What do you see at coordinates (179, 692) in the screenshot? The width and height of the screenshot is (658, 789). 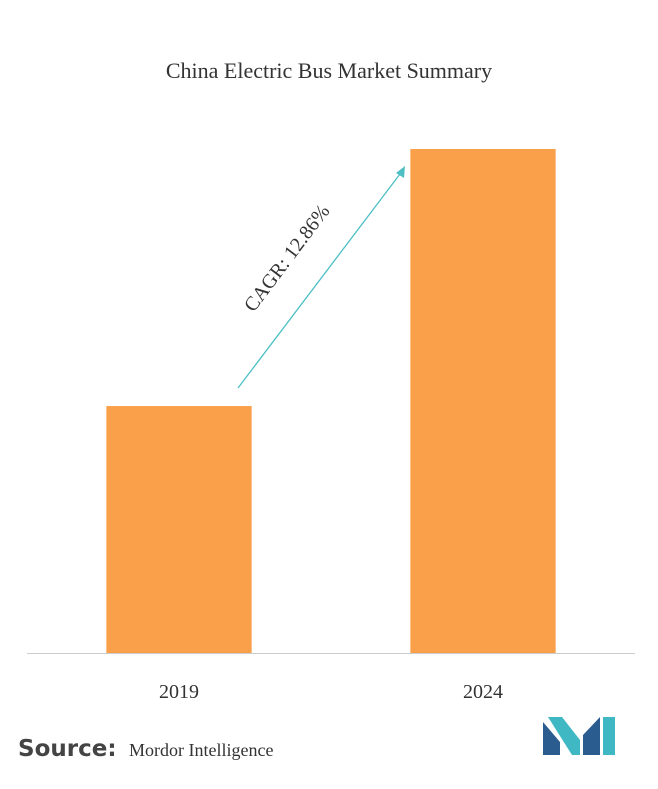 I see `x-tick-label: 2019` at bounding box center [179, 692].